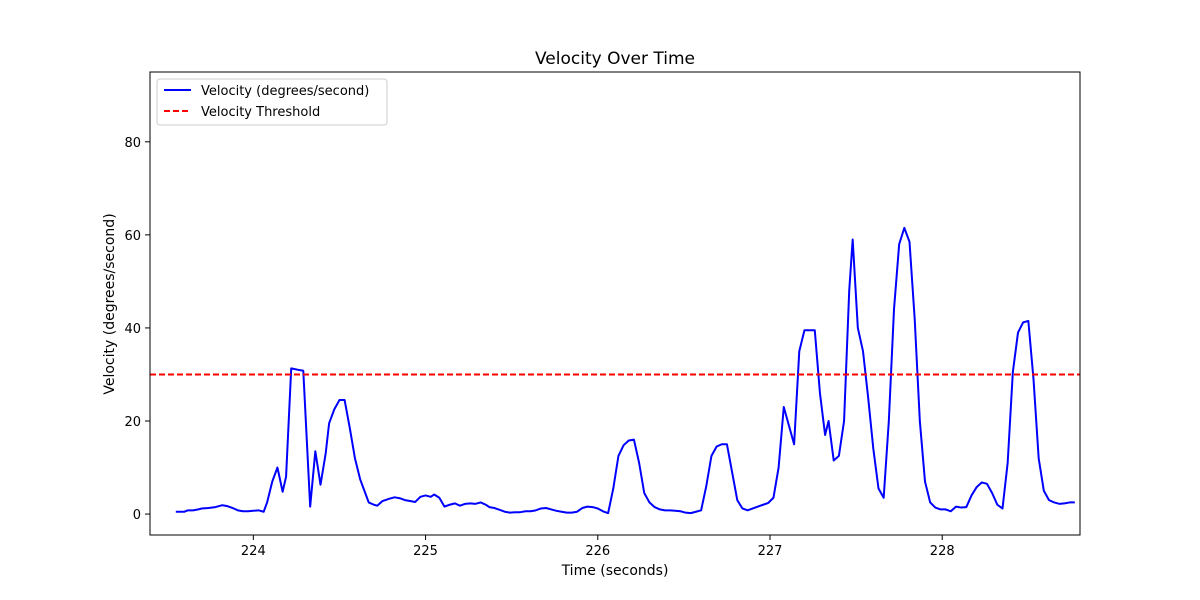 The image size is (1200, 600). What do you see at coordinates (942, 551) in the screenshot?
I see `x-tick-label: 228` at bounding box center [942, 551].